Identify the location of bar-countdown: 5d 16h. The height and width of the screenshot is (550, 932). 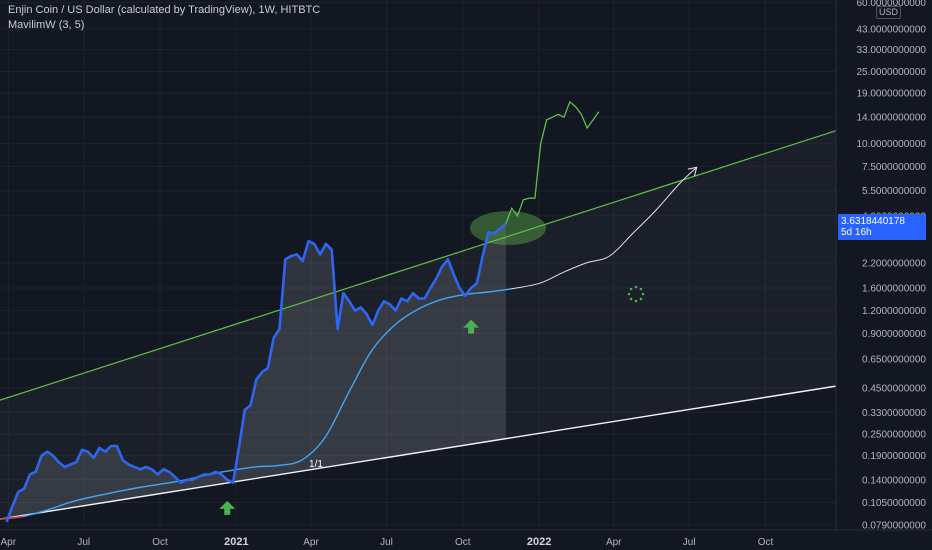
(856, 232).